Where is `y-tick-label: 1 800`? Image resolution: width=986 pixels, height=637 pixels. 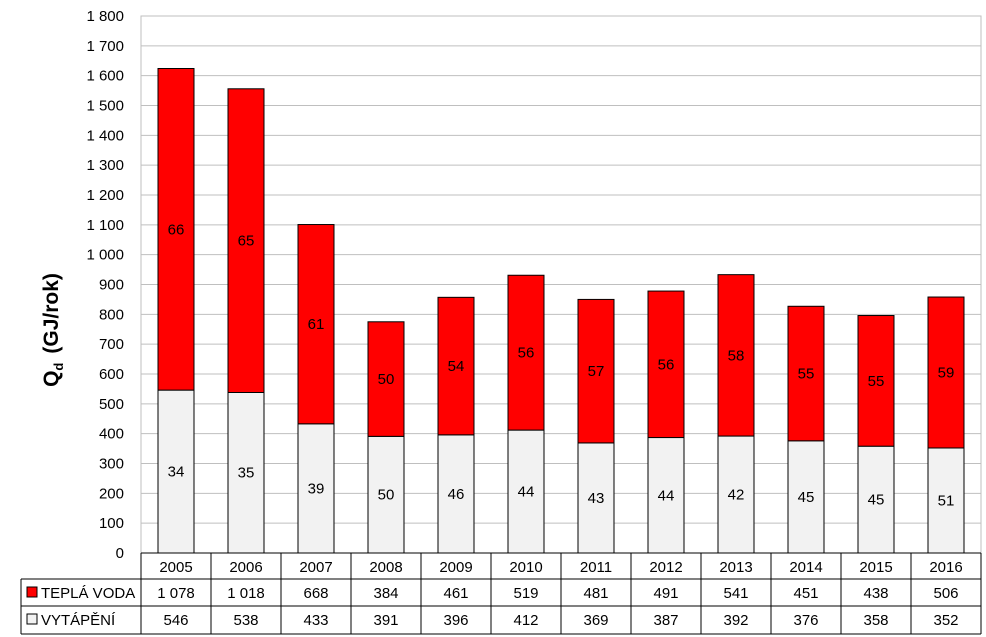
y-tick-label: 1 800 is located at coordinates (105, 16).